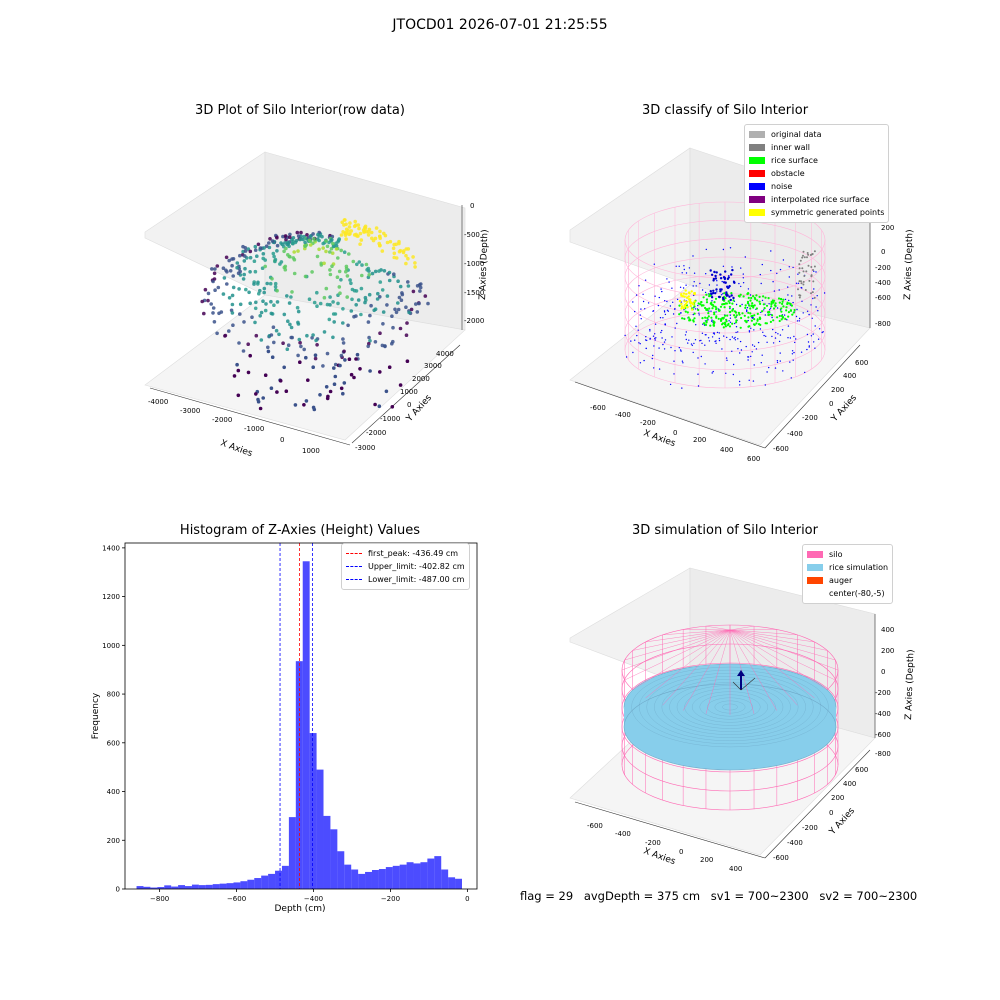 This screenshot has height=1000, width=1000. I want to click on sv2-text: sv2 = 700~2300, so click(868, 896).